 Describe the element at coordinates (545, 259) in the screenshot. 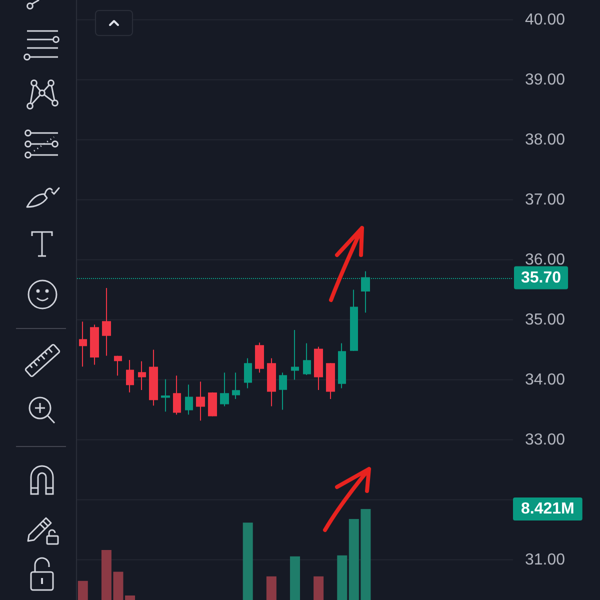

I see `y-tick-label: 36.00` at that location.